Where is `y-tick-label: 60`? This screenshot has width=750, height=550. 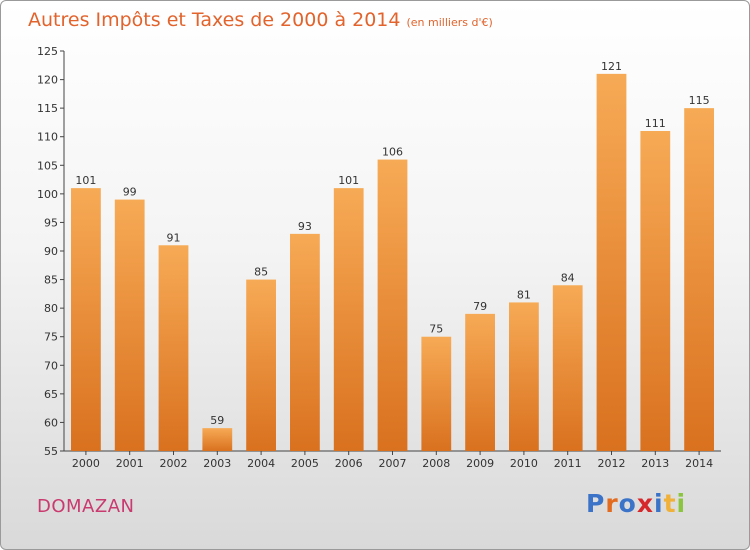
y-tick-label: 60 is located at coordinates (51, 422).